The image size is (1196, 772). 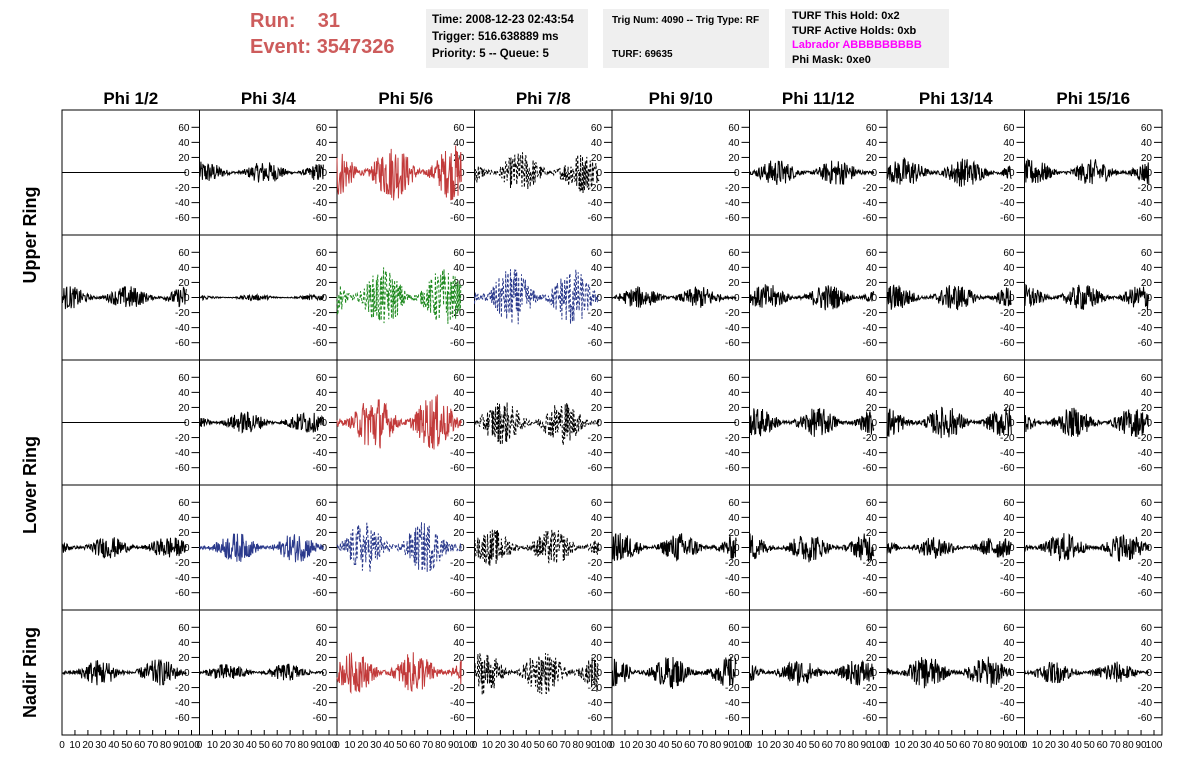 I want to click on x-tick-label: 30, so click(x=789, y=745).